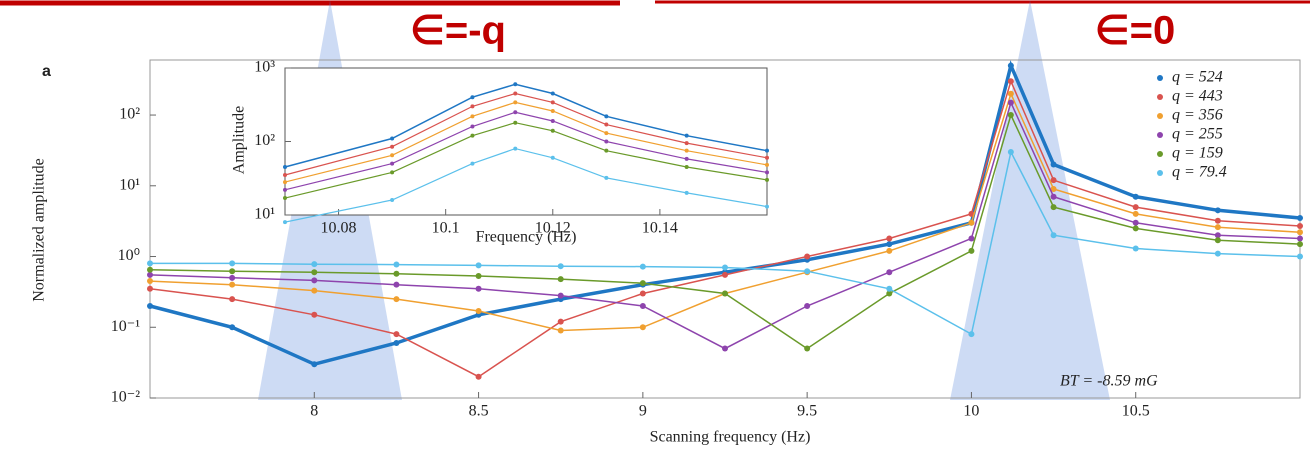 The image size is (1310, 449). I want to click on legend-label: q = 79.4, so click(1199, 172).